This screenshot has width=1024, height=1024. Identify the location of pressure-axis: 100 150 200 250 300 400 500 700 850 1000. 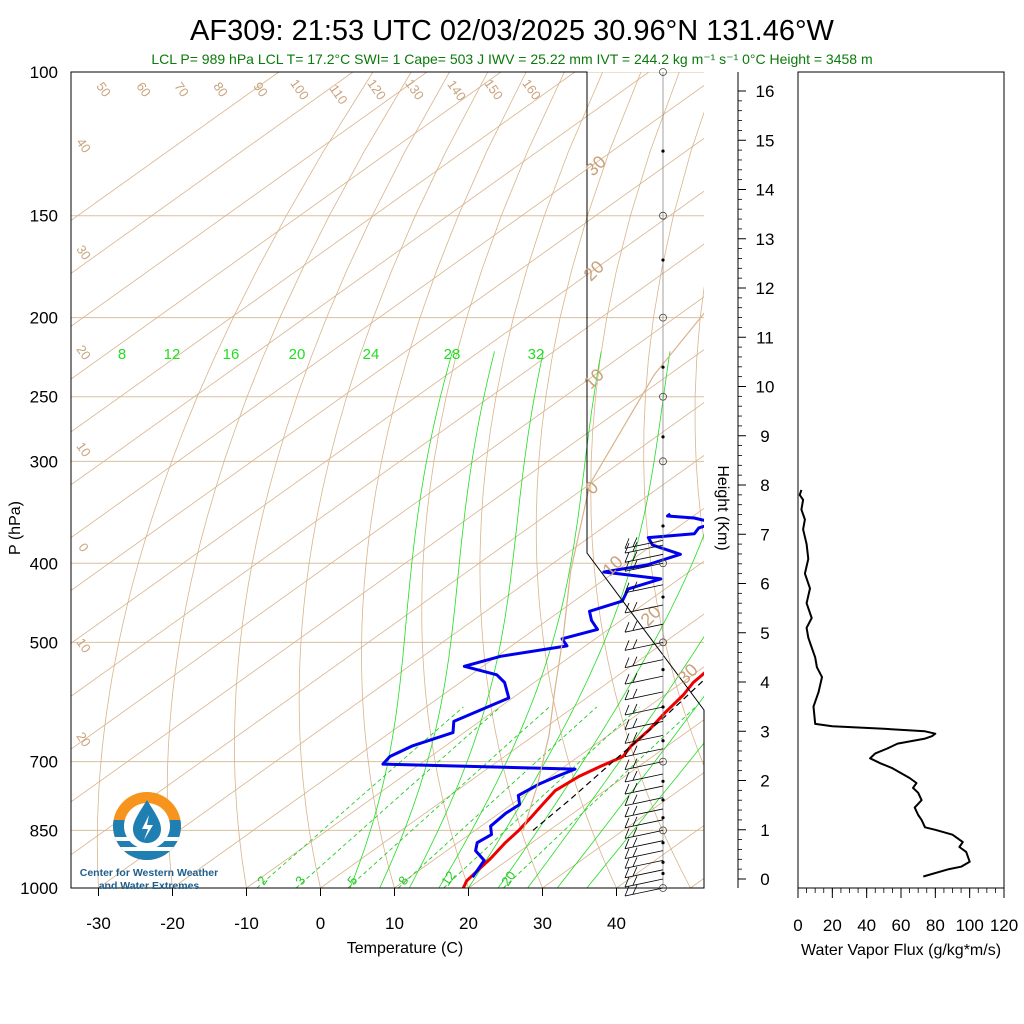
(39, 480).